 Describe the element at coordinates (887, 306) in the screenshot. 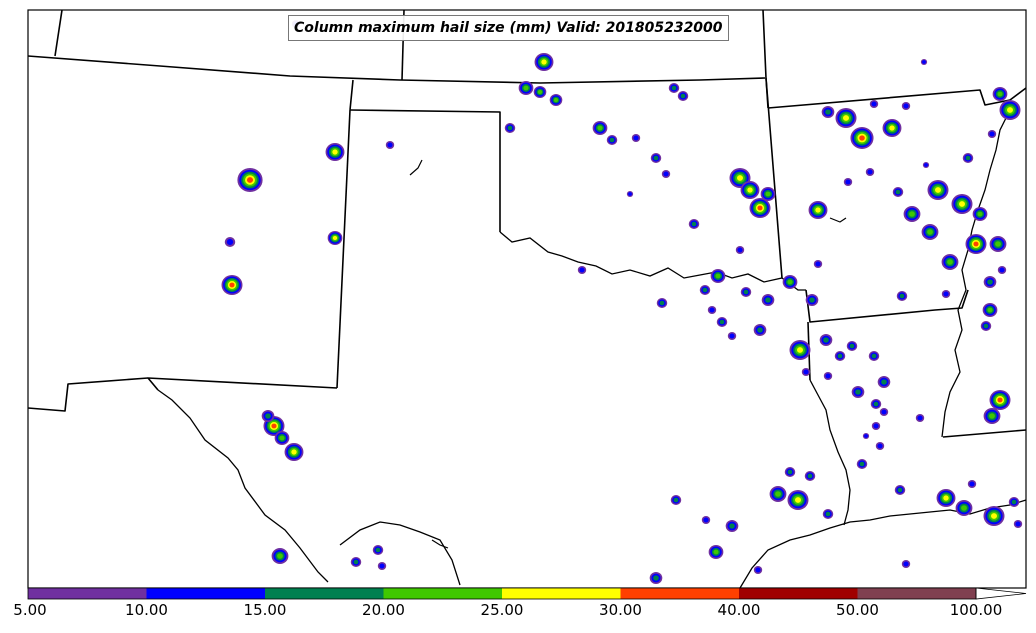

I see `missouri-arkansas-border` at that location.